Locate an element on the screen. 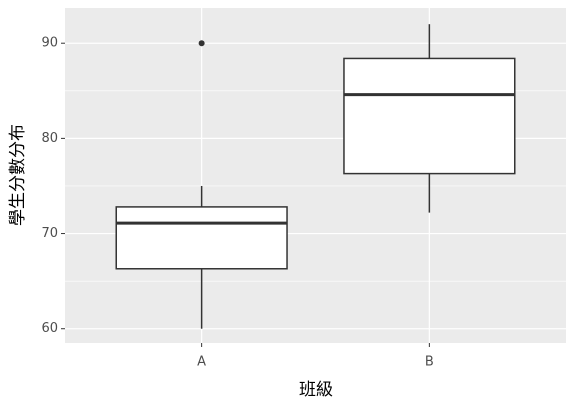 The width and height of the screenshot is (571, 403). x-axis-title: 班級 is located at coordinates (316, 390).